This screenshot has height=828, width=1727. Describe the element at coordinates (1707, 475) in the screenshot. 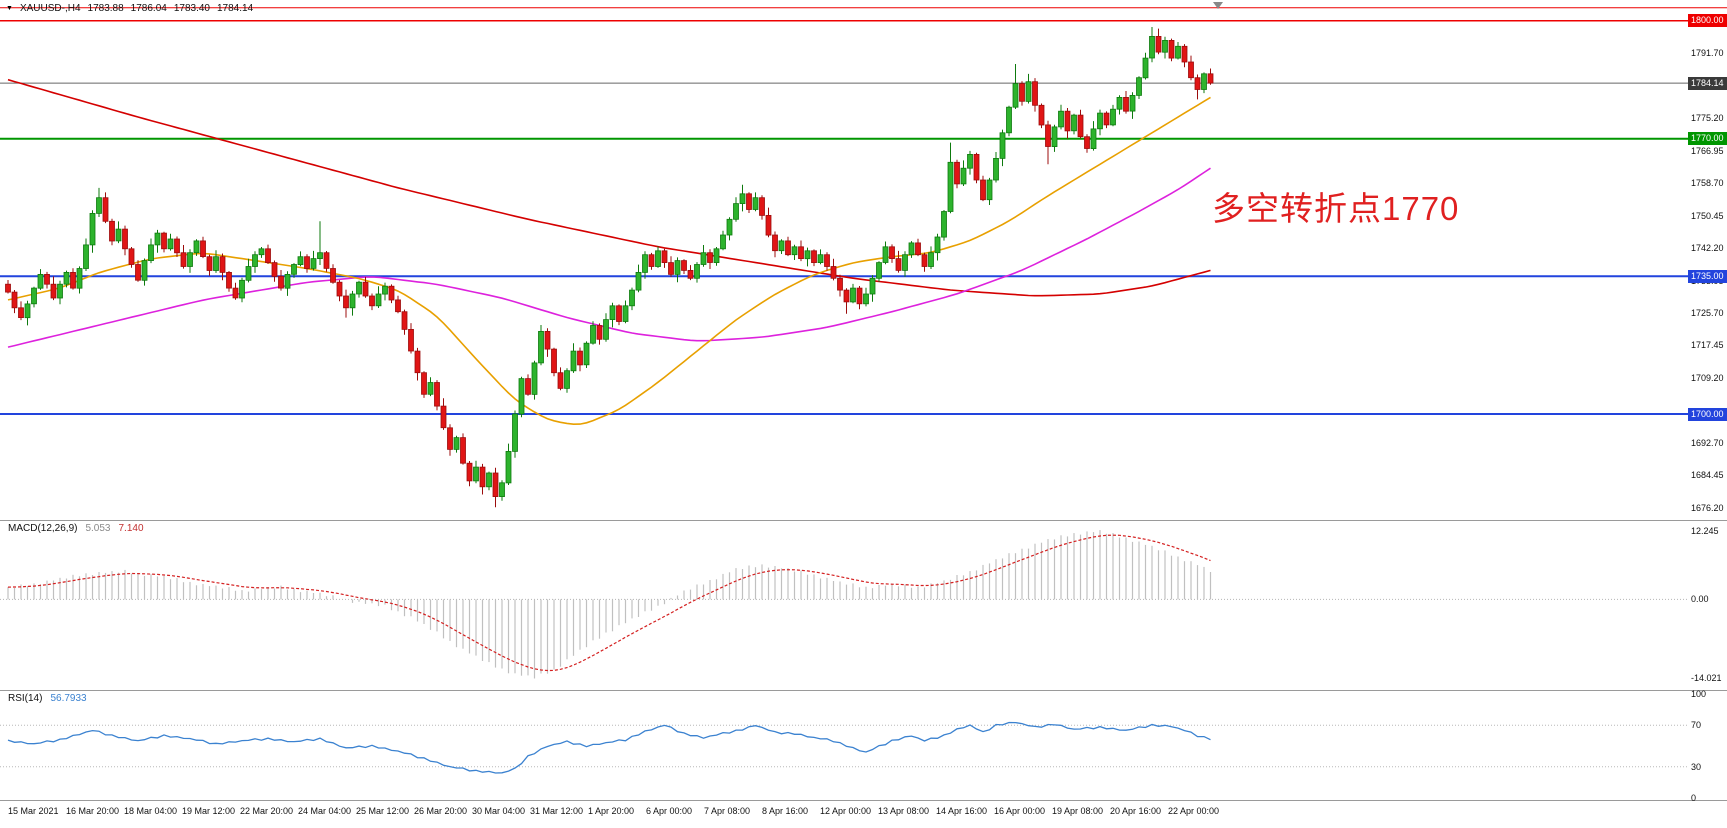

I see `price-axis-label: 1684.45` at that location.